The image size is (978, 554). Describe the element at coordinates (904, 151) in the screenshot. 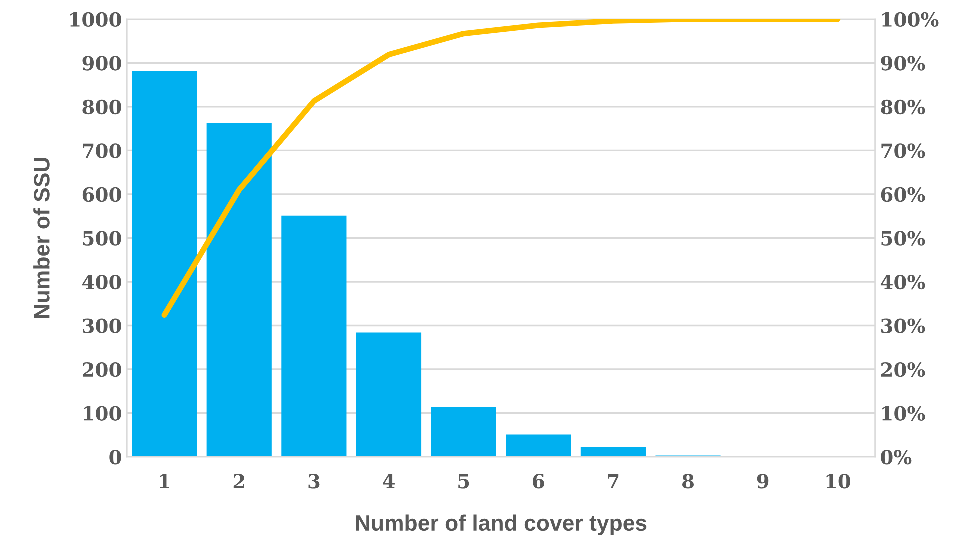

I see `y2-tick-label: 70%` at that location.